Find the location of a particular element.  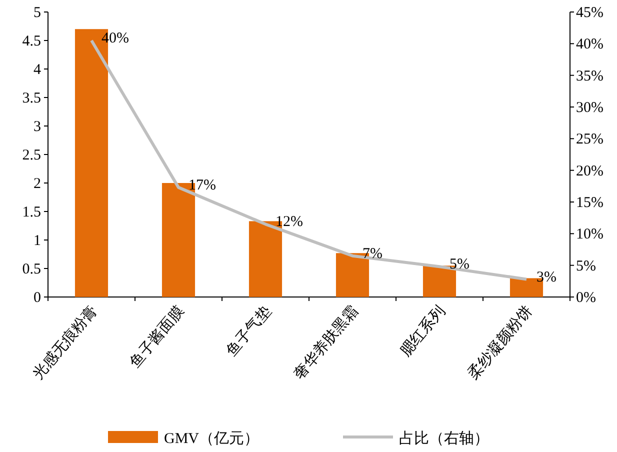

y2-tick-label: 45% is located at coordinates (590, 13).